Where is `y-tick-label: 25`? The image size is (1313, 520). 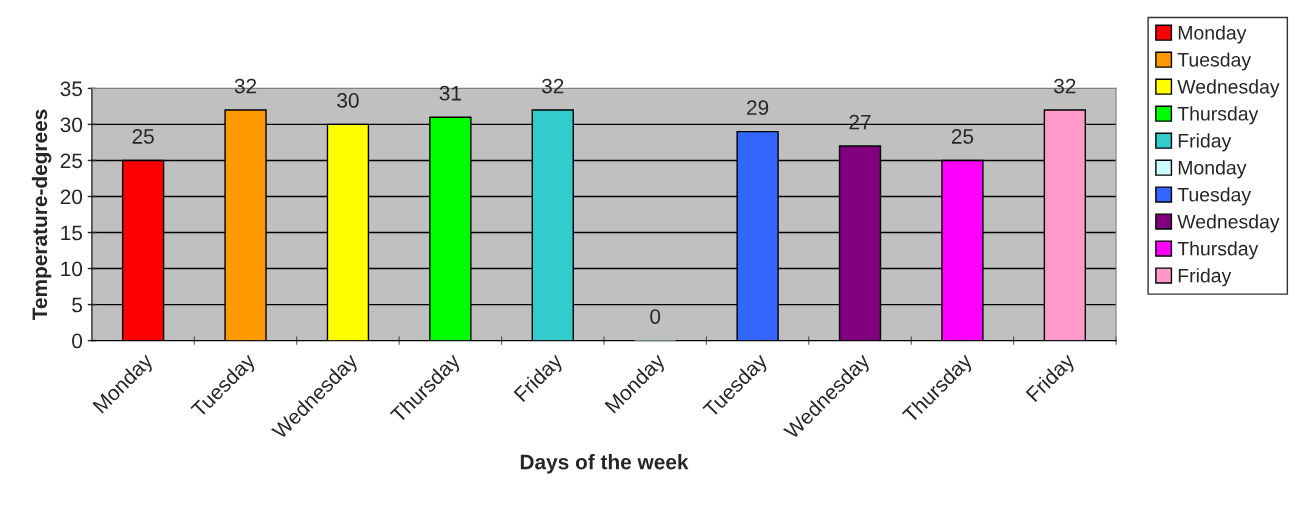 y-tick-label: 25 is located at coordinates (71, 161).